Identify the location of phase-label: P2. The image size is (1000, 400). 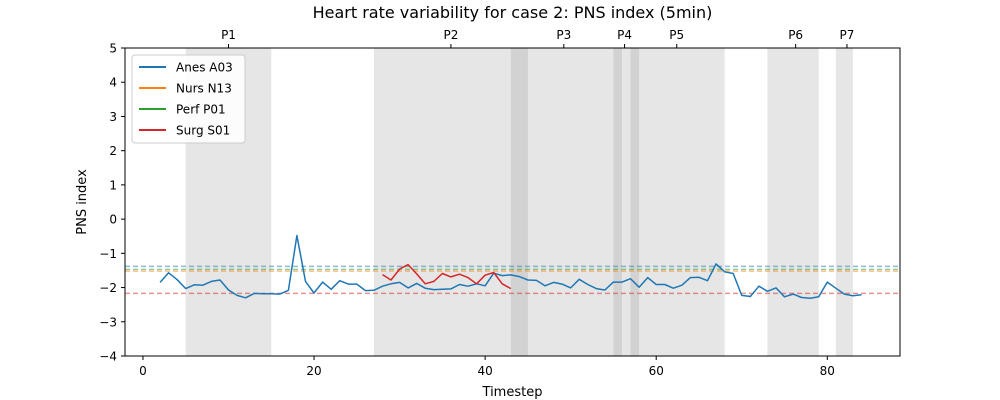
(450, 35).